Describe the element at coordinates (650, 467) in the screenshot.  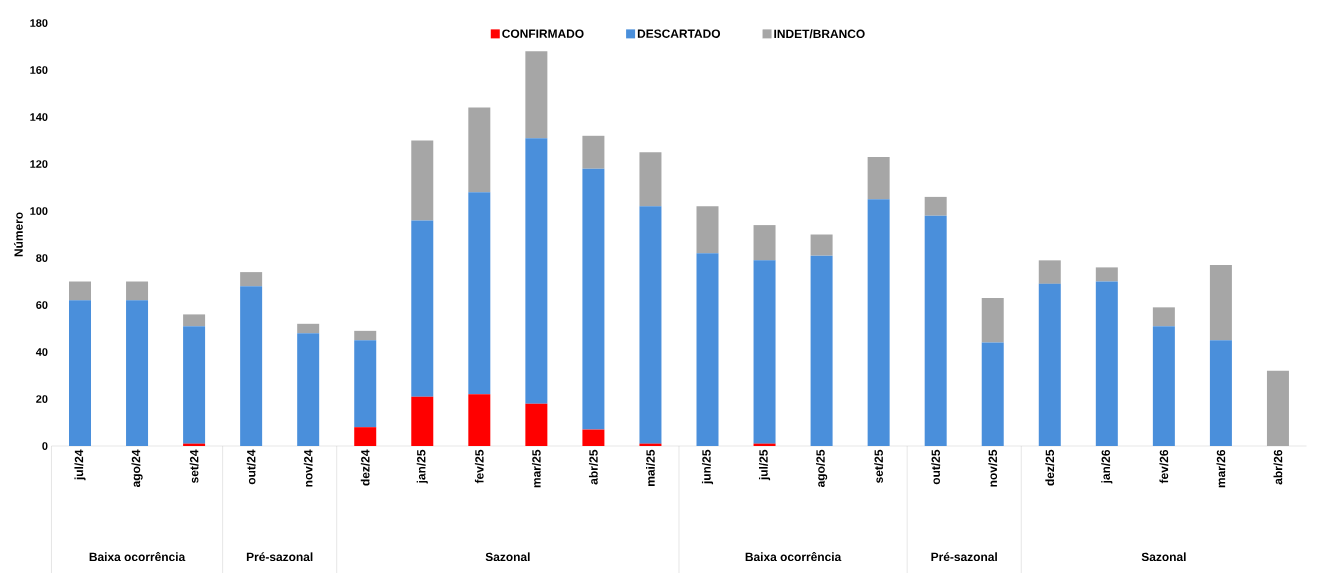
I see `x-tick-label: mai/25` at that location.